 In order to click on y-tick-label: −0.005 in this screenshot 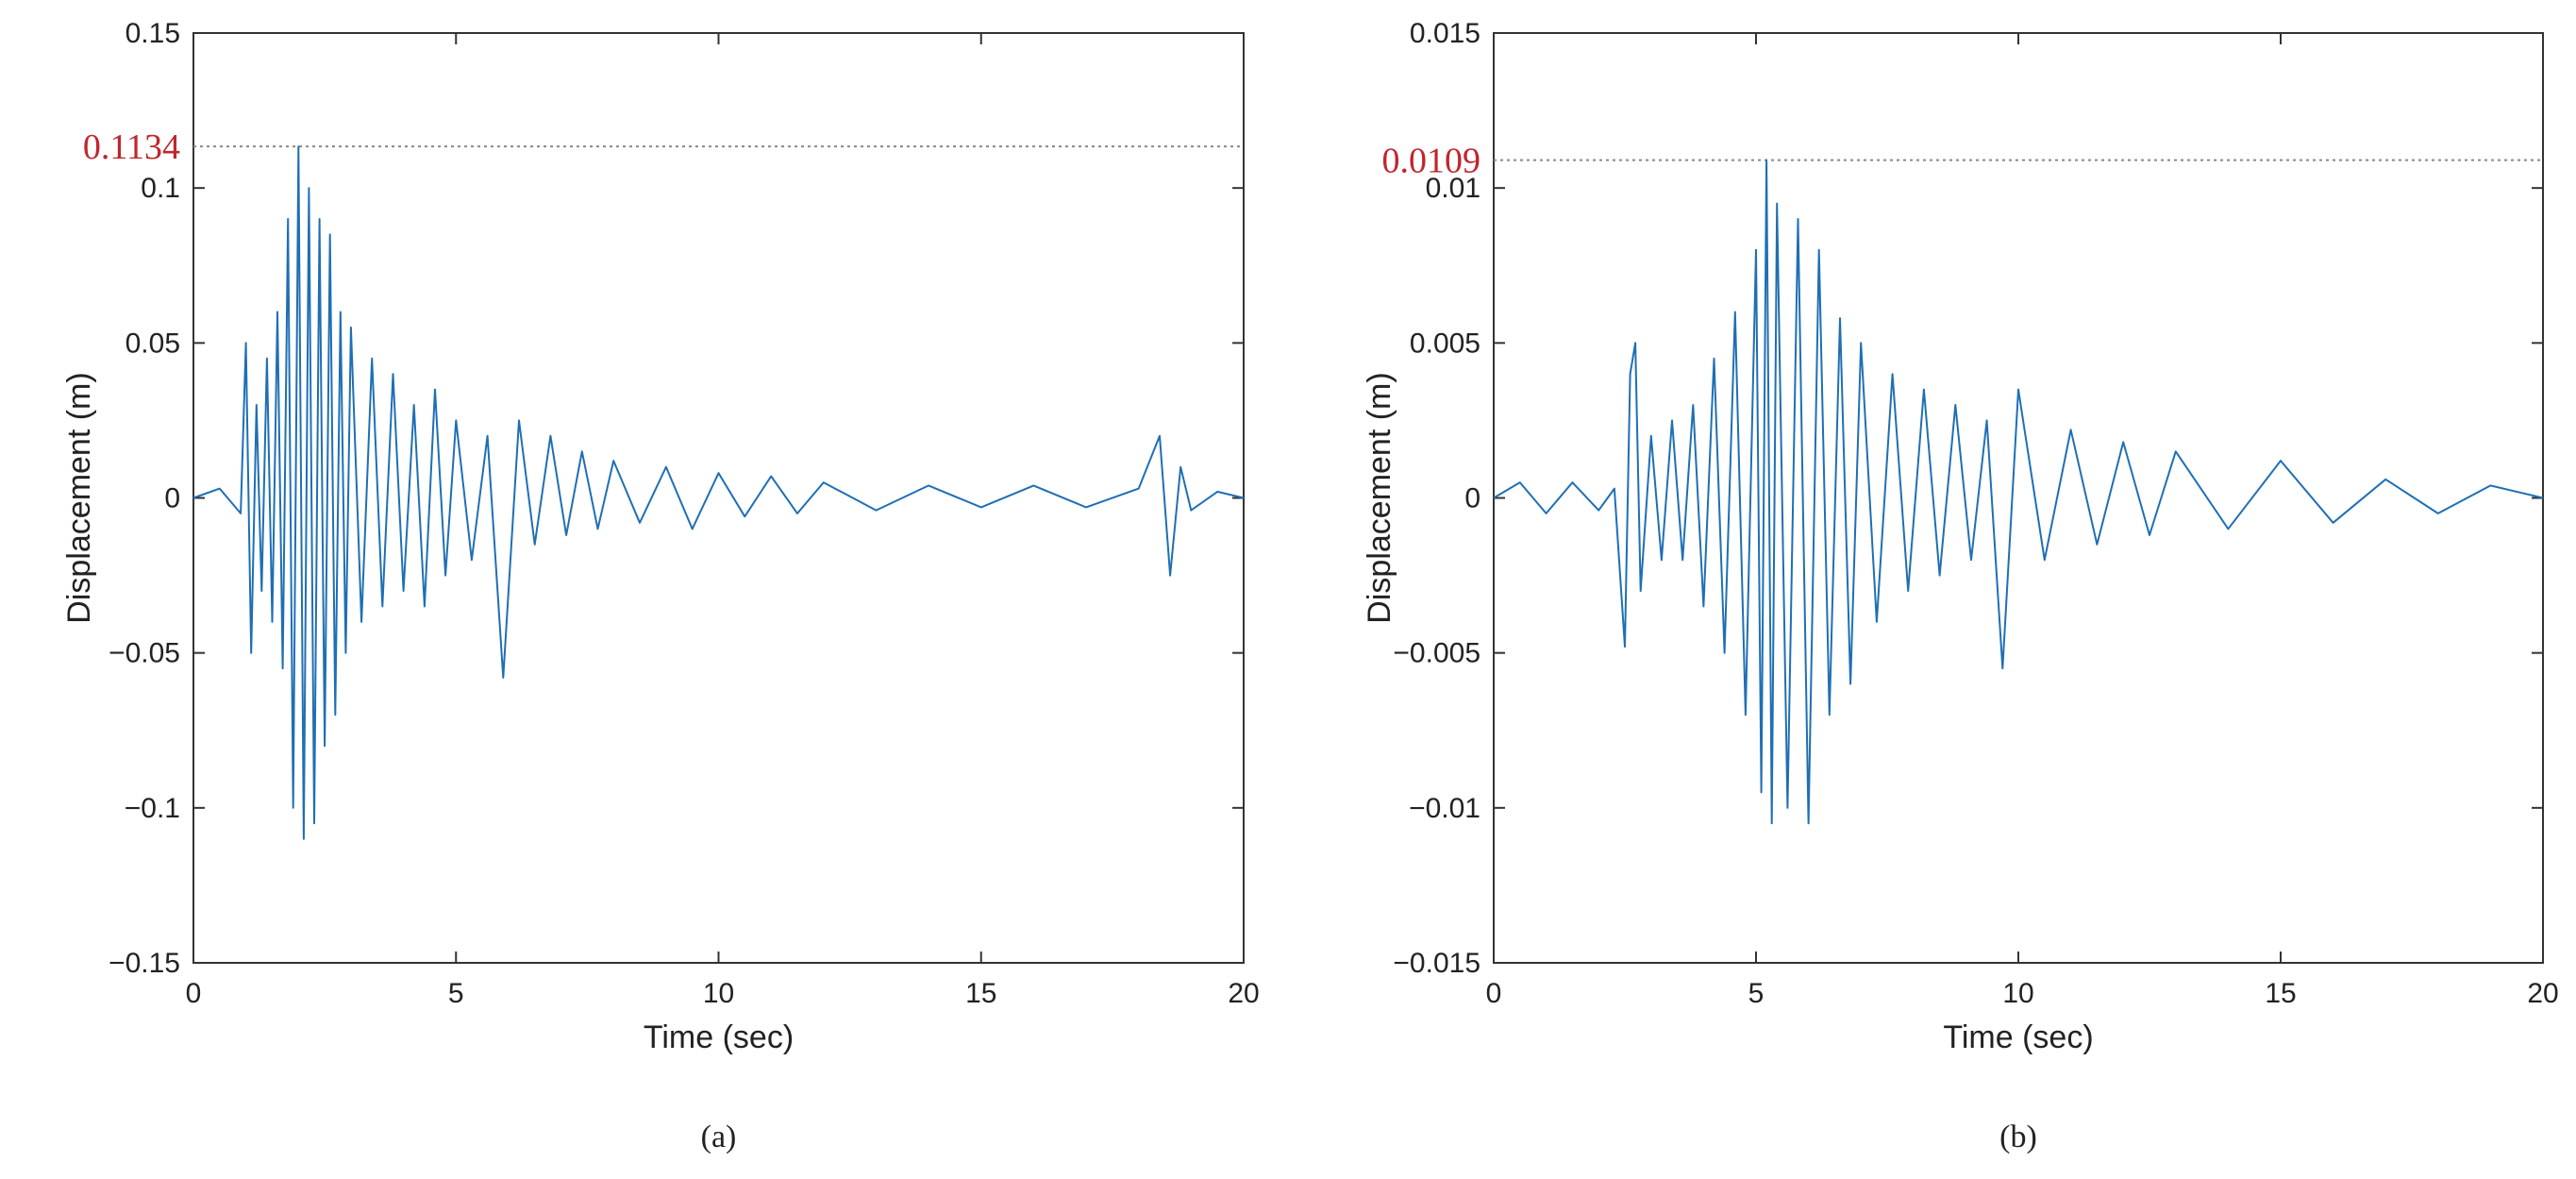, I will do `click(1436, 653)`.